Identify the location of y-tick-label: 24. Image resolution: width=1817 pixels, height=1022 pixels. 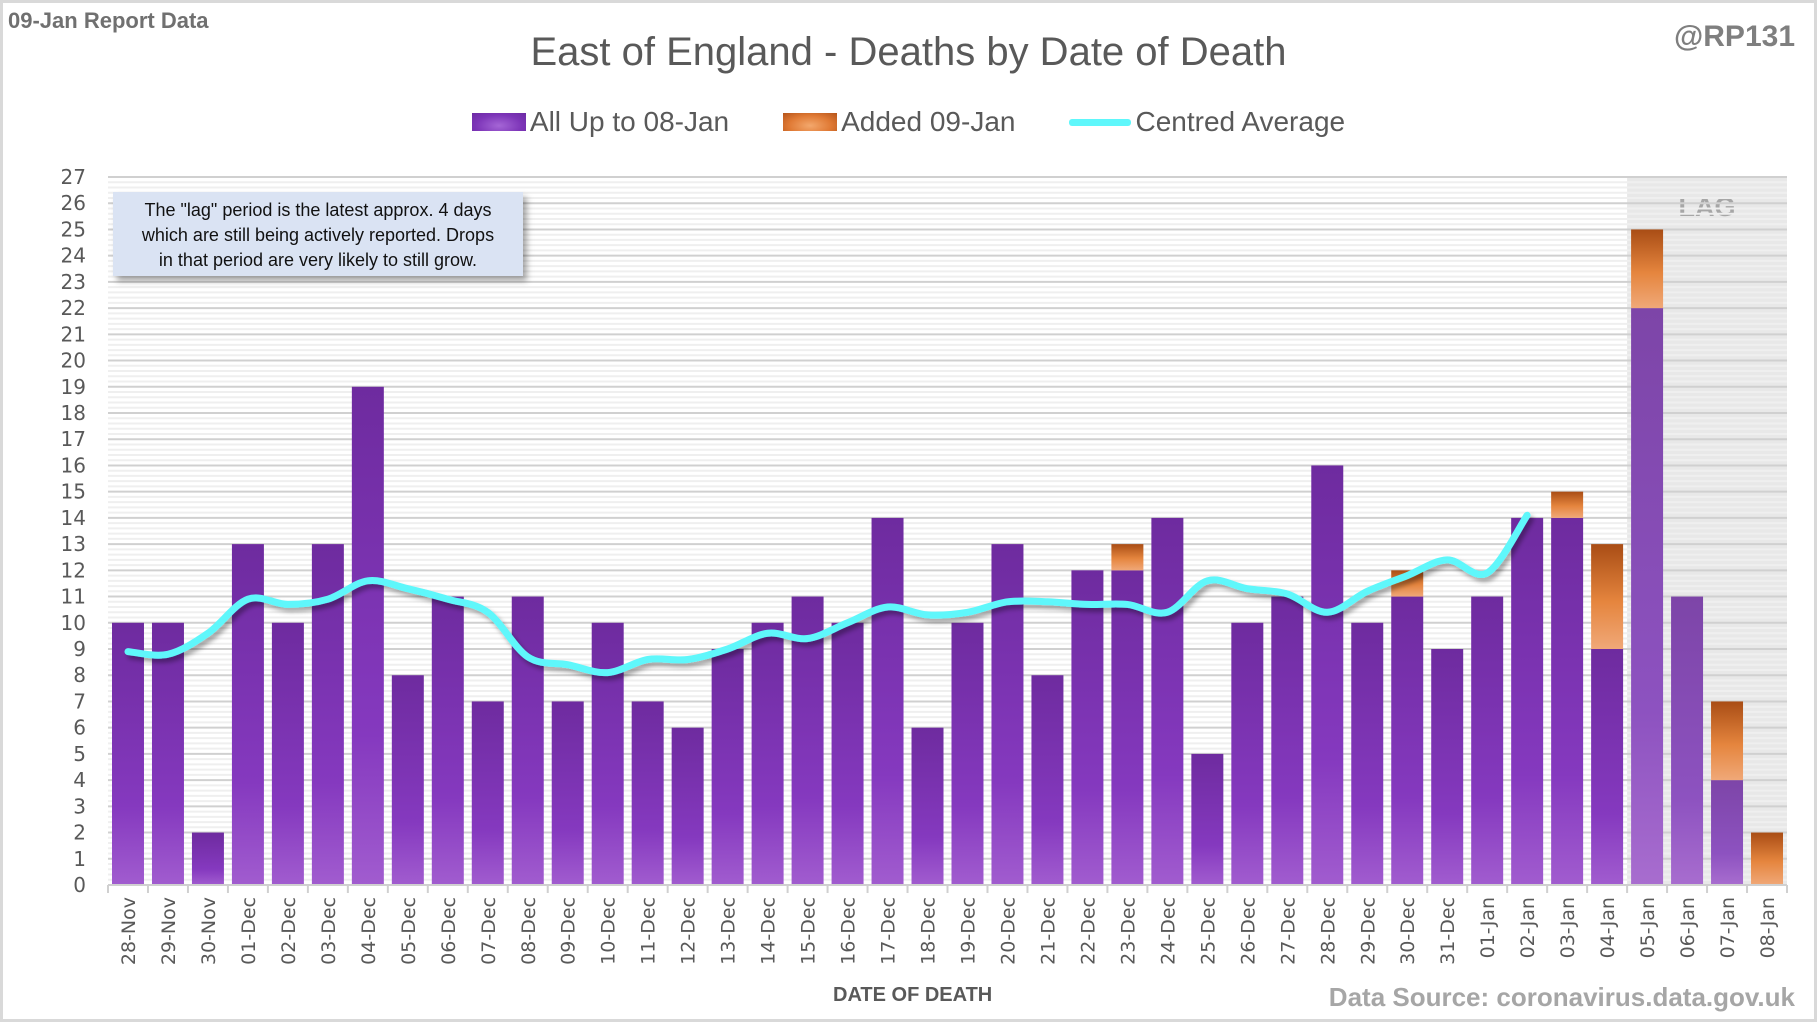
(73, 256).